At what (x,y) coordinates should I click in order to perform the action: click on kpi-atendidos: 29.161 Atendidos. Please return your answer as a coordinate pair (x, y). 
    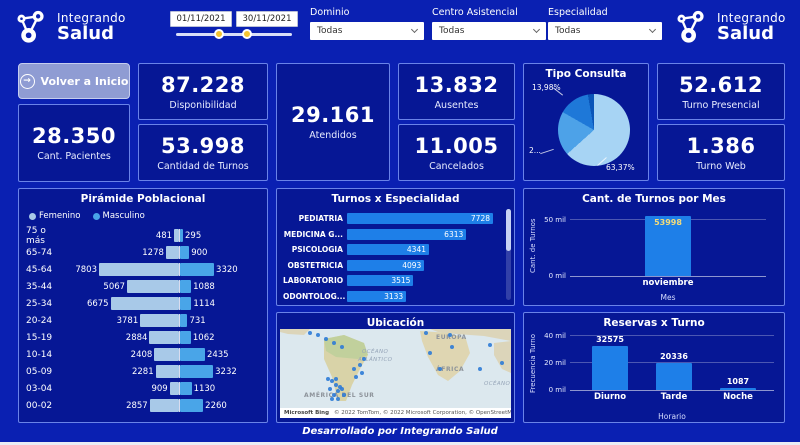
    Looking at the image, I should click on (333, 122).